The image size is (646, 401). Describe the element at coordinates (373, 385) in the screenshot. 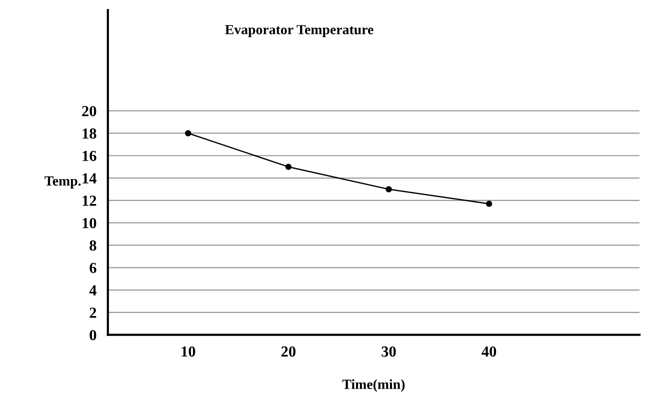

I see `x-axis-title: Time(min)` at that location.